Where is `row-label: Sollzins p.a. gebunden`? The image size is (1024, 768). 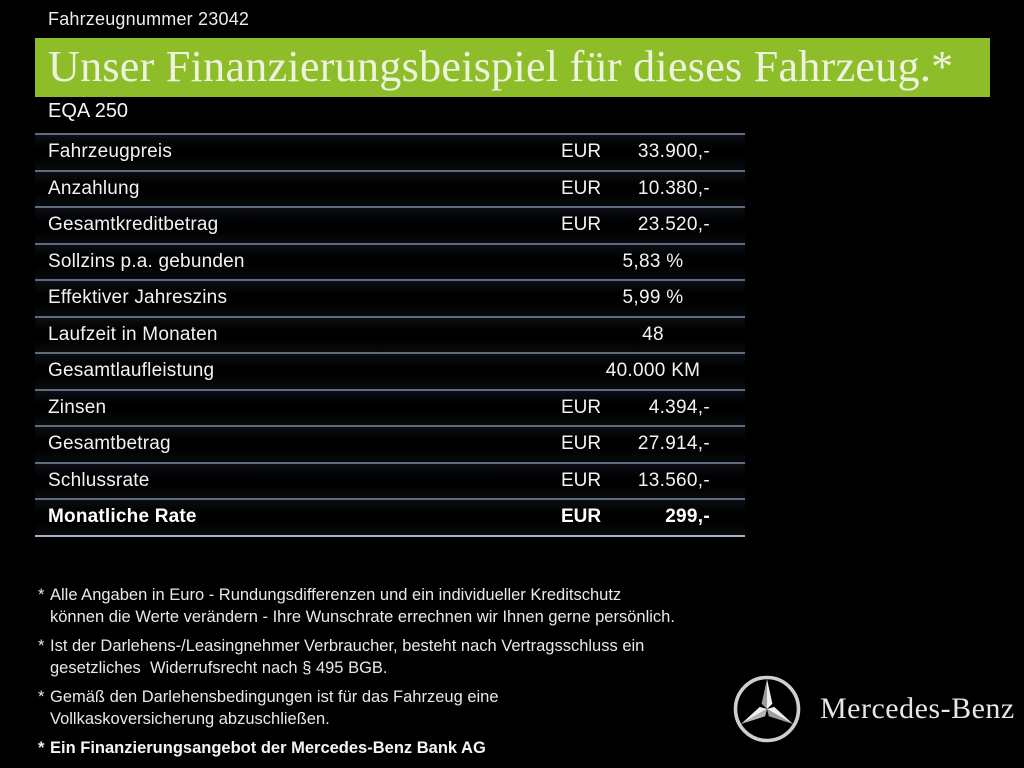 row-label: Sollzins p.a. gebunden is located at coordinates (146, 261).